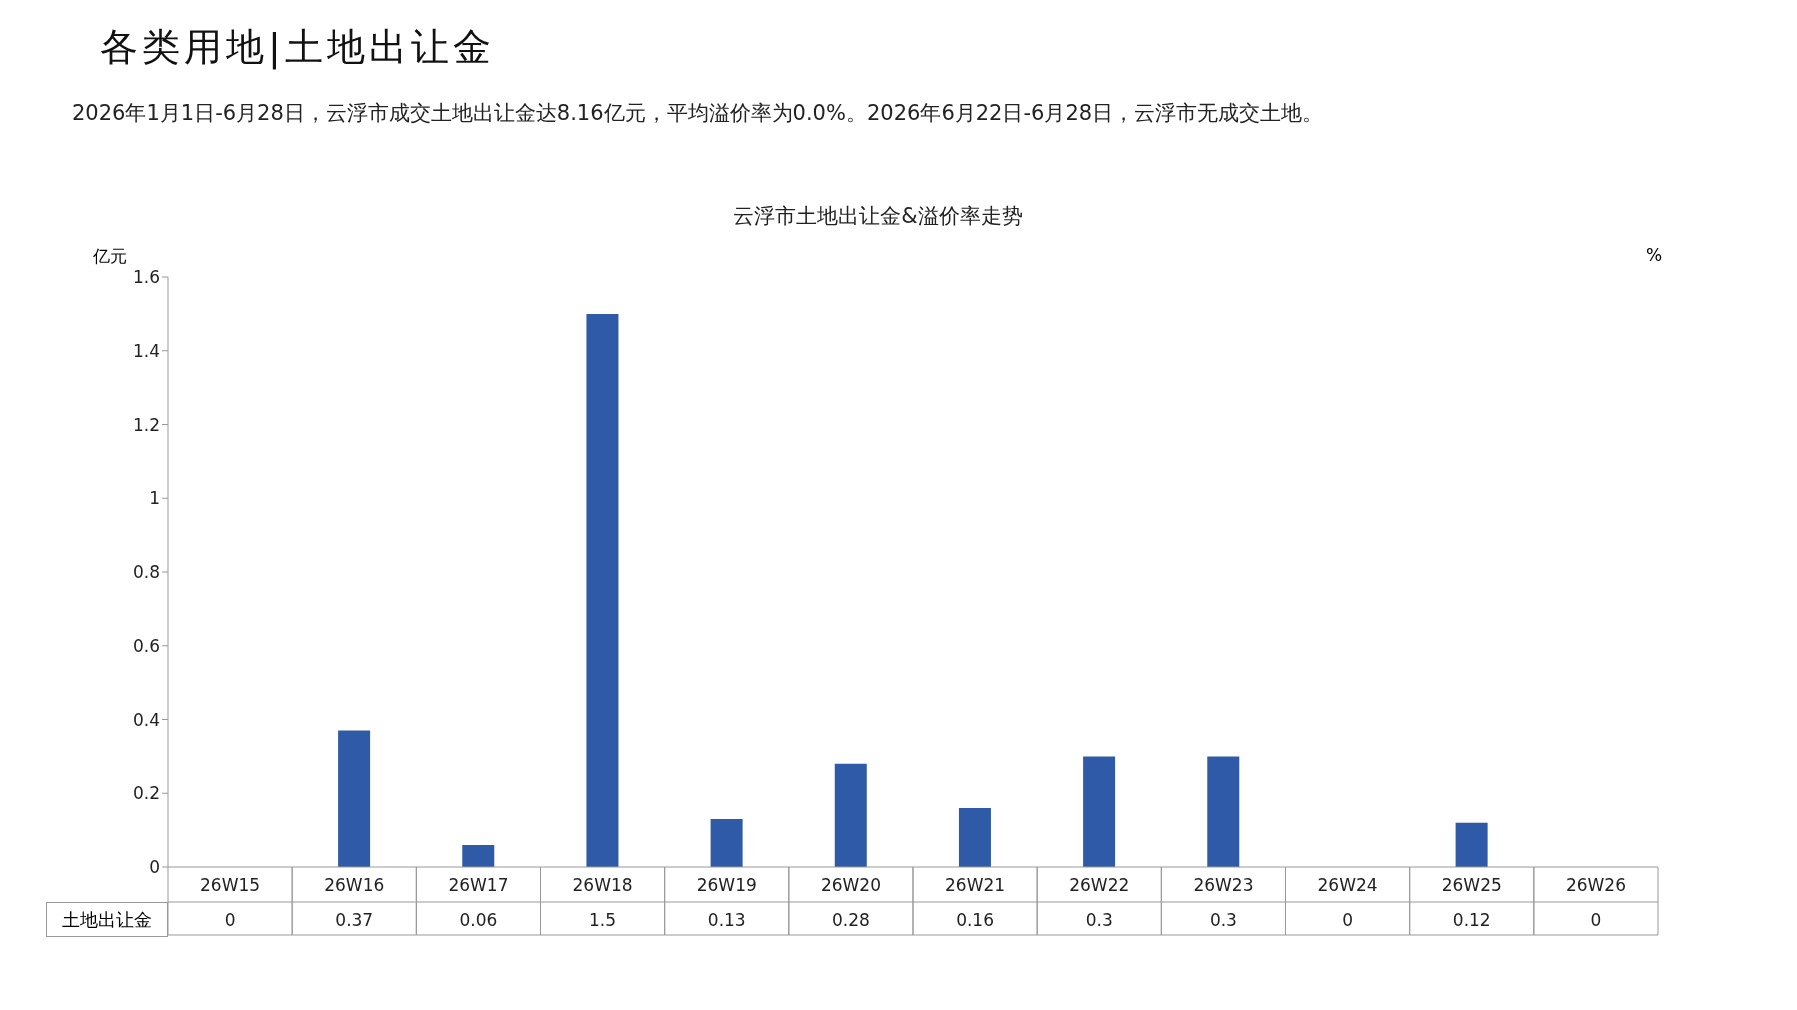 Image resolution: width=1797 pixels, height=1010 pixels. What do you see at coordinates (975, 919) in the screenshot?
I see `data-label: 0.16` at bounding box center [975, 919].